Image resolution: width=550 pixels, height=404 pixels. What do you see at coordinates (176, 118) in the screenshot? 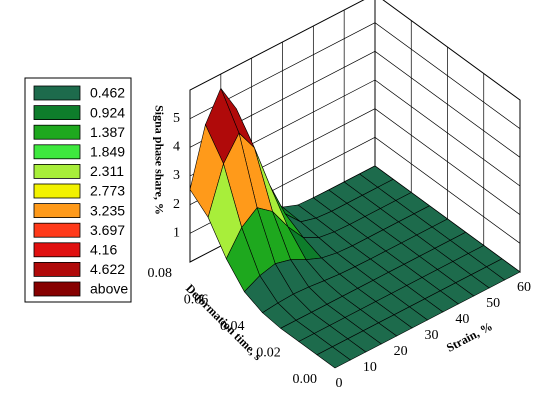
I see `z-tick-label: 5` at bounding box center [176, 118].